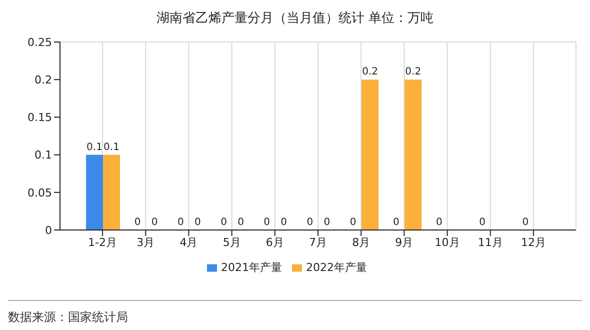 This screenshot has height=330, width=590. Describe the element at coordinates (40, 42) in the screenshot. I see `y-tick-label: 0.25` at that location.